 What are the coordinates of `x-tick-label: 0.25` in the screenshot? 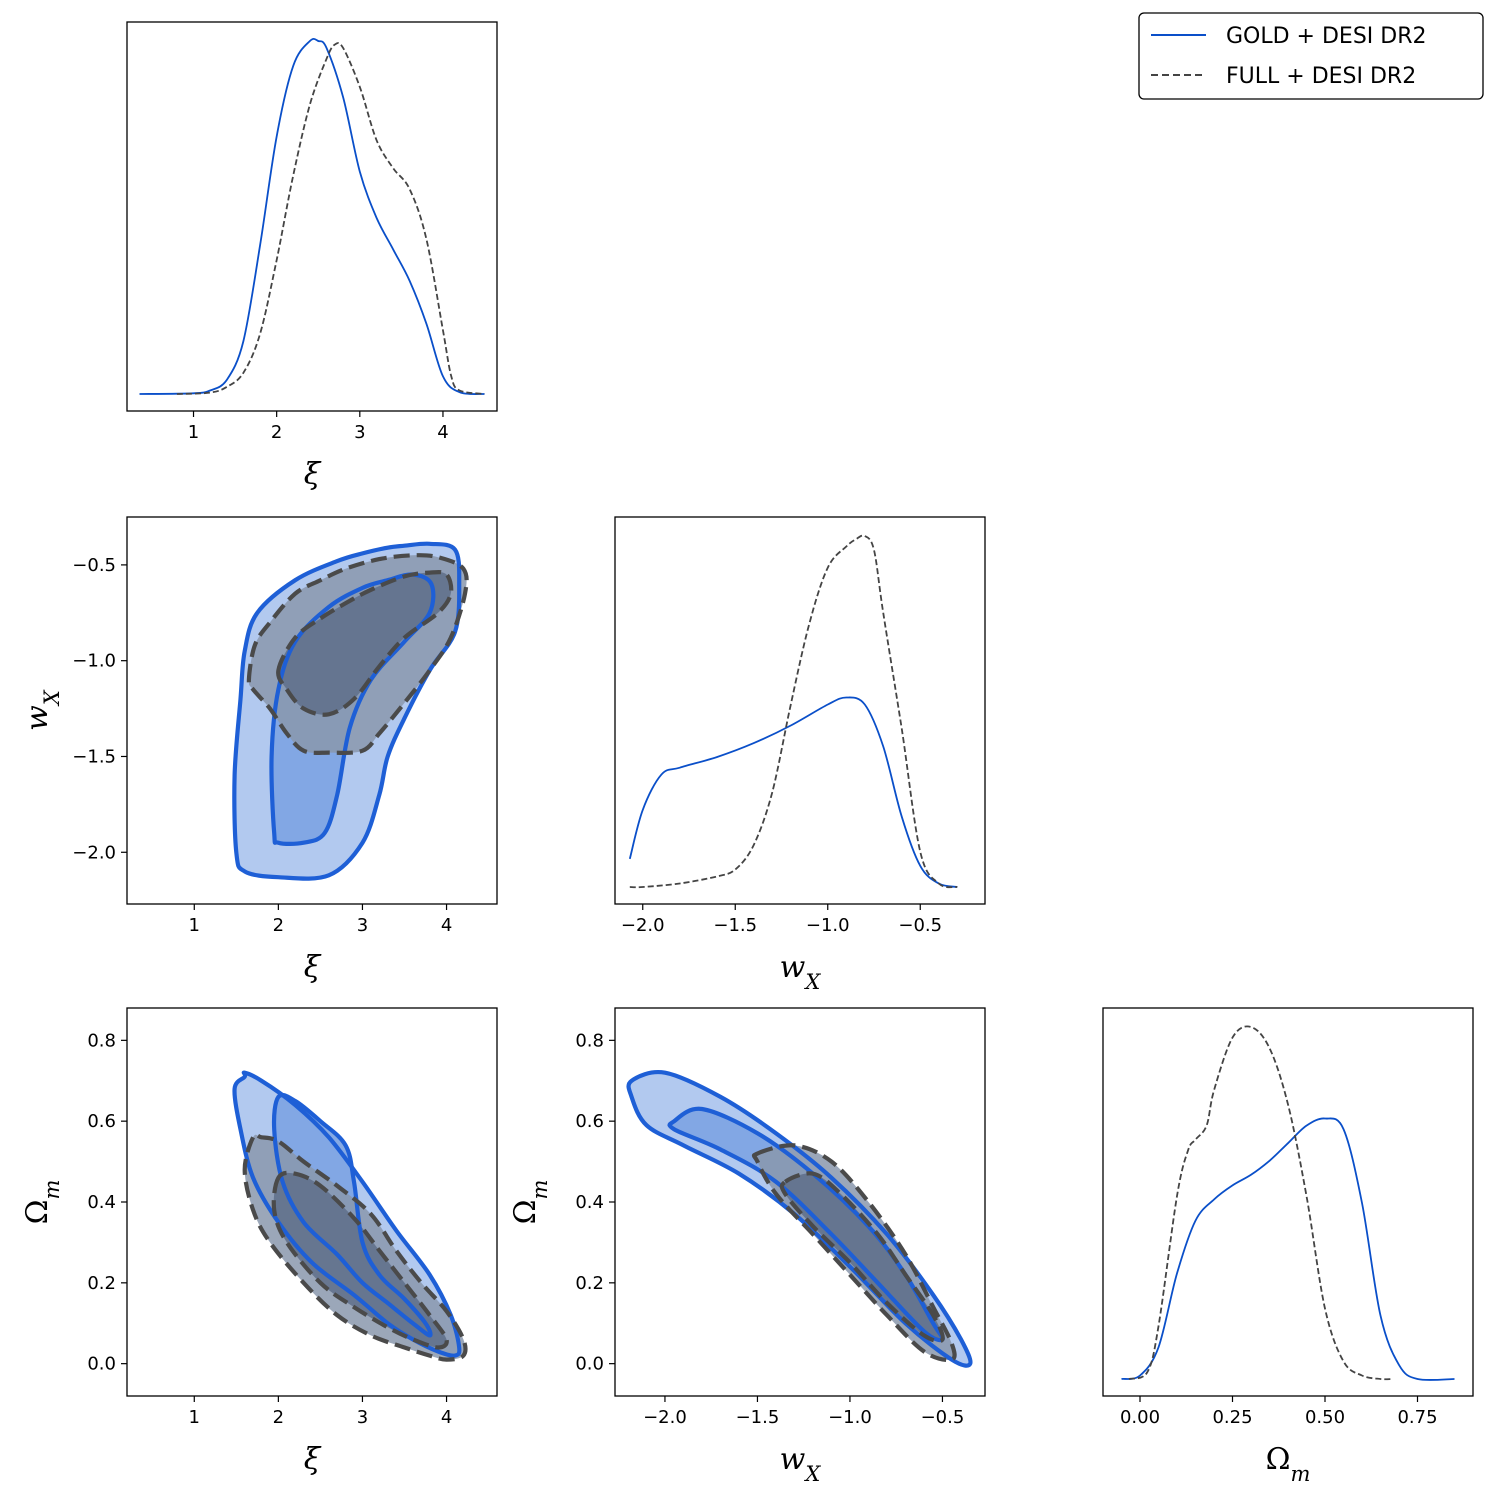 It's located at (1232, 1417).